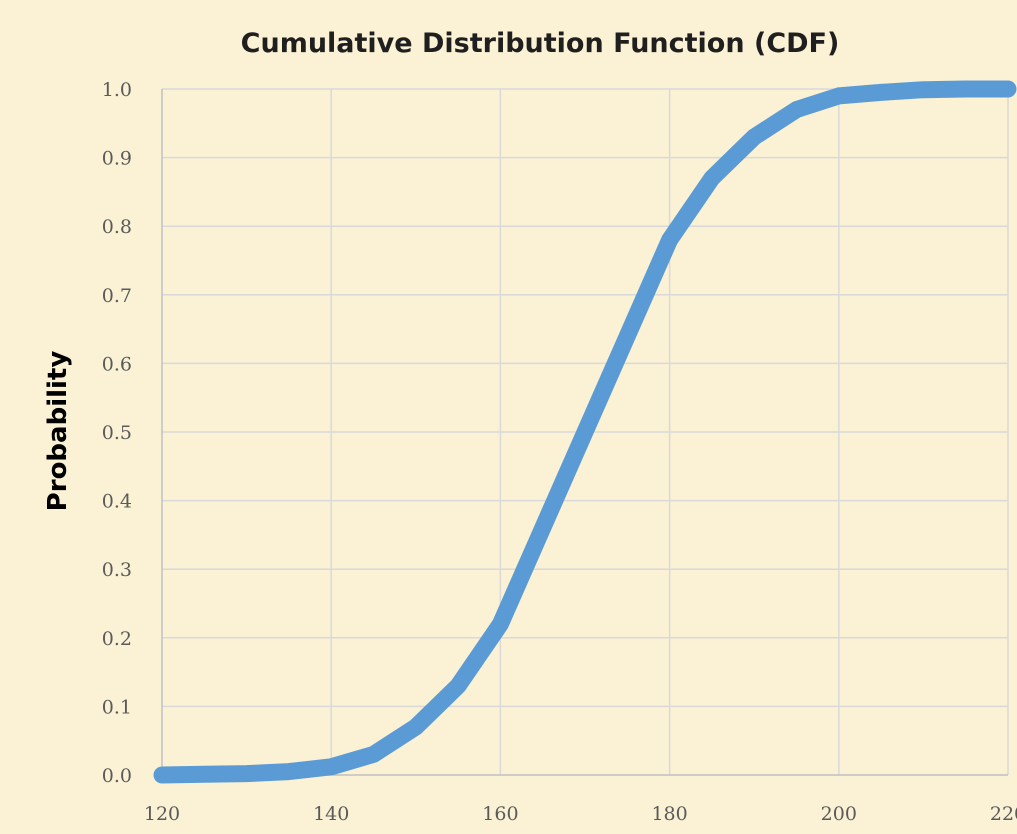 The width and height of the screenshot is (1017, 834). What do you see at coordinates (540, 43) in the screenshot?
I see `chart-title: Cumulative Distribution Function (CDF)` at bounding box center [540, 43].